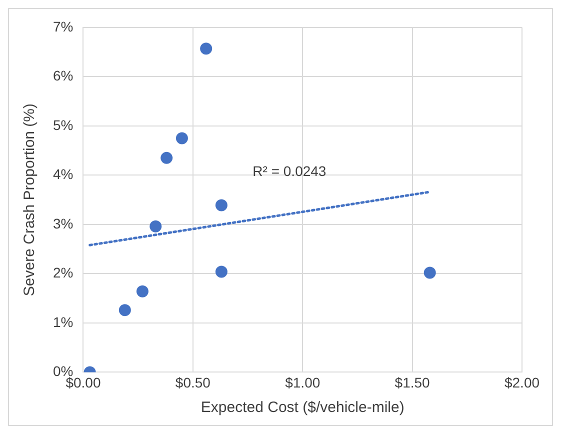  I want to click on y-tick-label: 4%, so click(63, 174).